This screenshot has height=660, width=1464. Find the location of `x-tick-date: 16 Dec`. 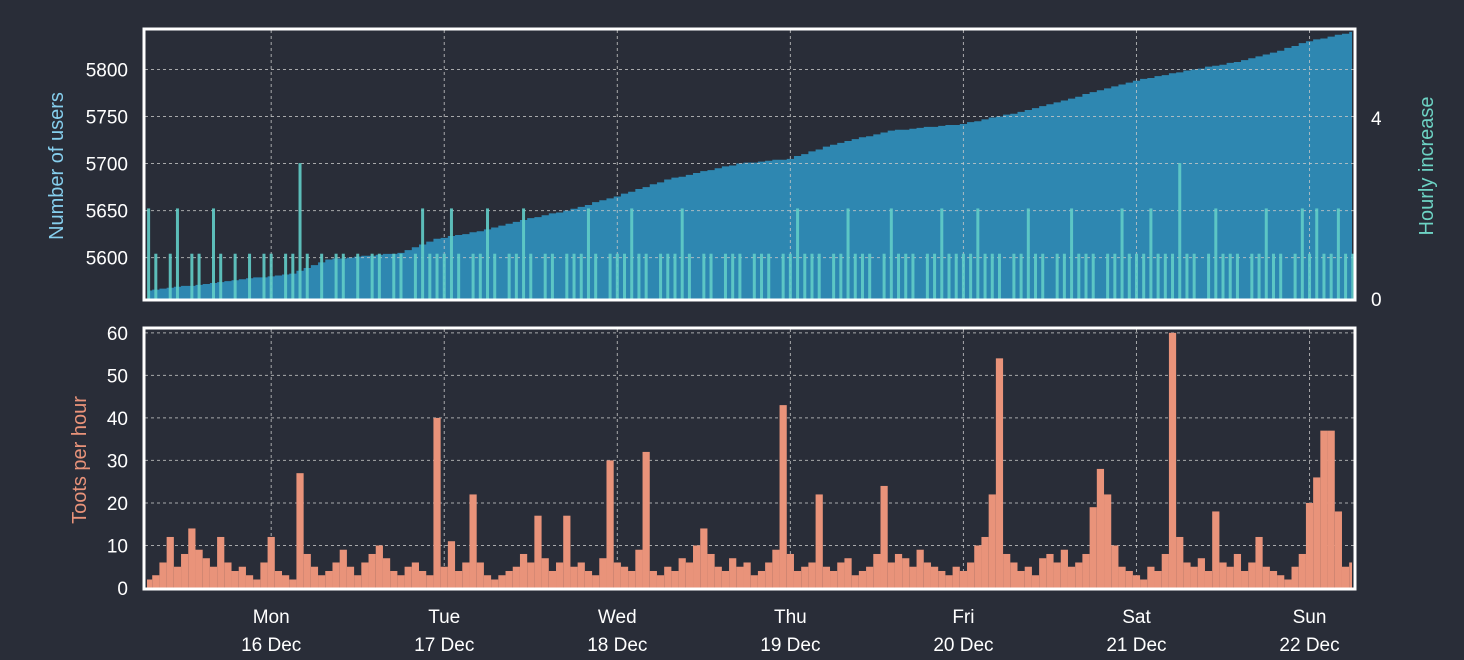

x-tick-date: 16 Dec is located at coordinates (271, 645).